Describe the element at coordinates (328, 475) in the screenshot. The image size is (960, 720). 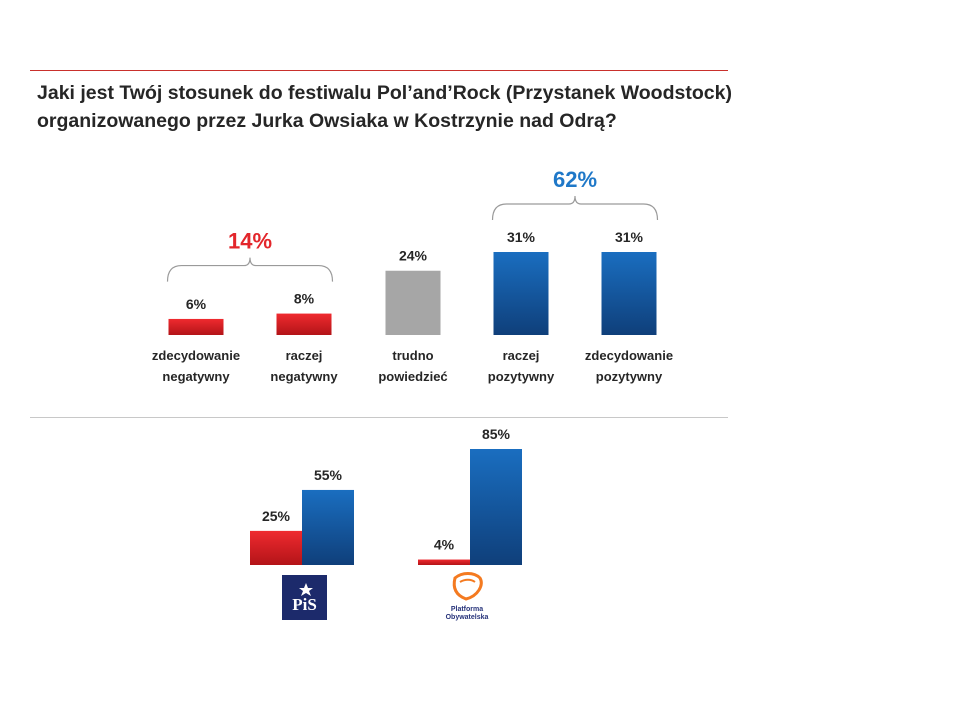
I see `party-bar-value-label-0-positive: 55%` at that location.